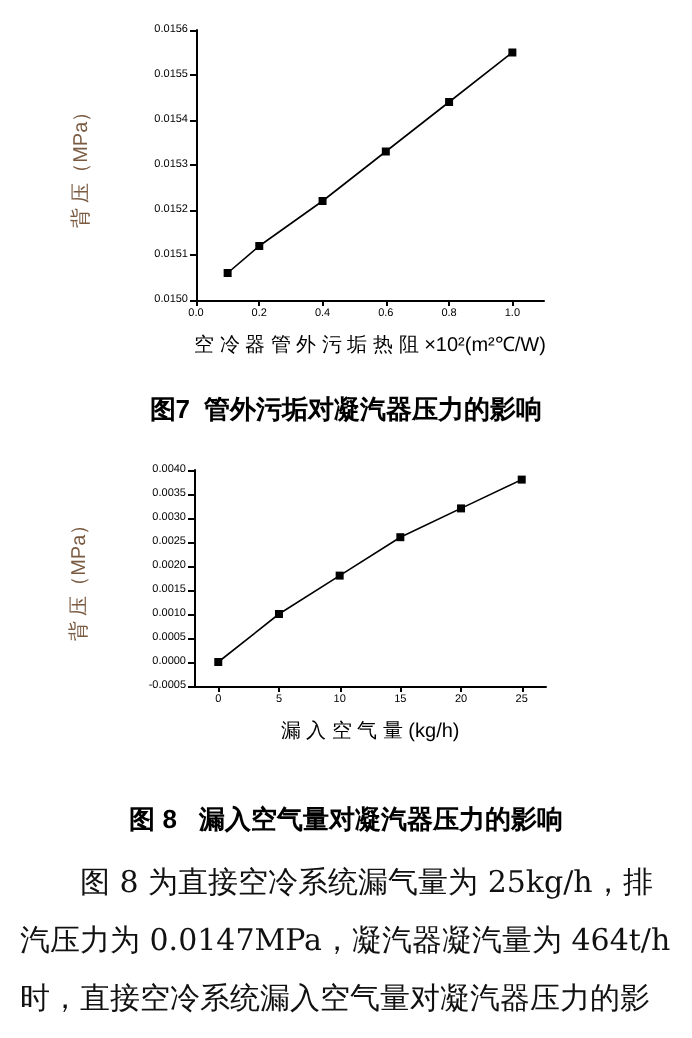  What do you see at coordinates (346, 819) in the screenshot?
I see `text: 图 8 漏入空气量对凝汽器压力的影响` at bounding box center [346, 819].